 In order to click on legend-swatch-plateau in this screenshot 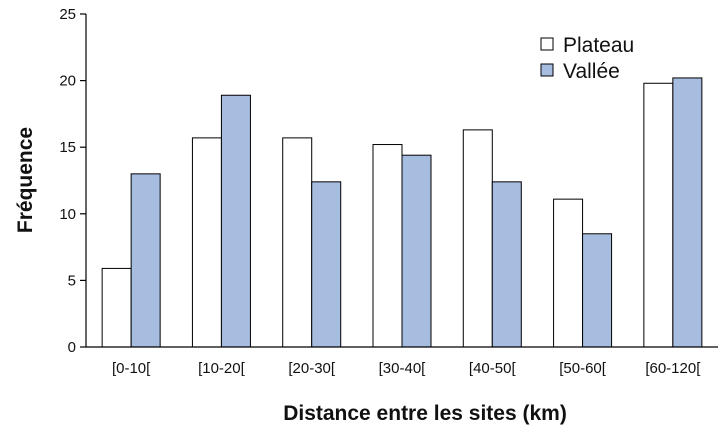, I will do `click(547, 44)`.